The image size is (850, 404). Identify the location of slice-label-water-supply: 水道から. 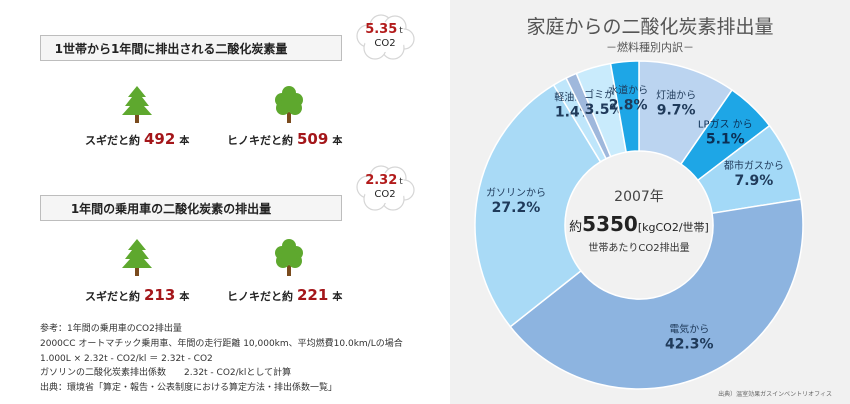
(628, 89).